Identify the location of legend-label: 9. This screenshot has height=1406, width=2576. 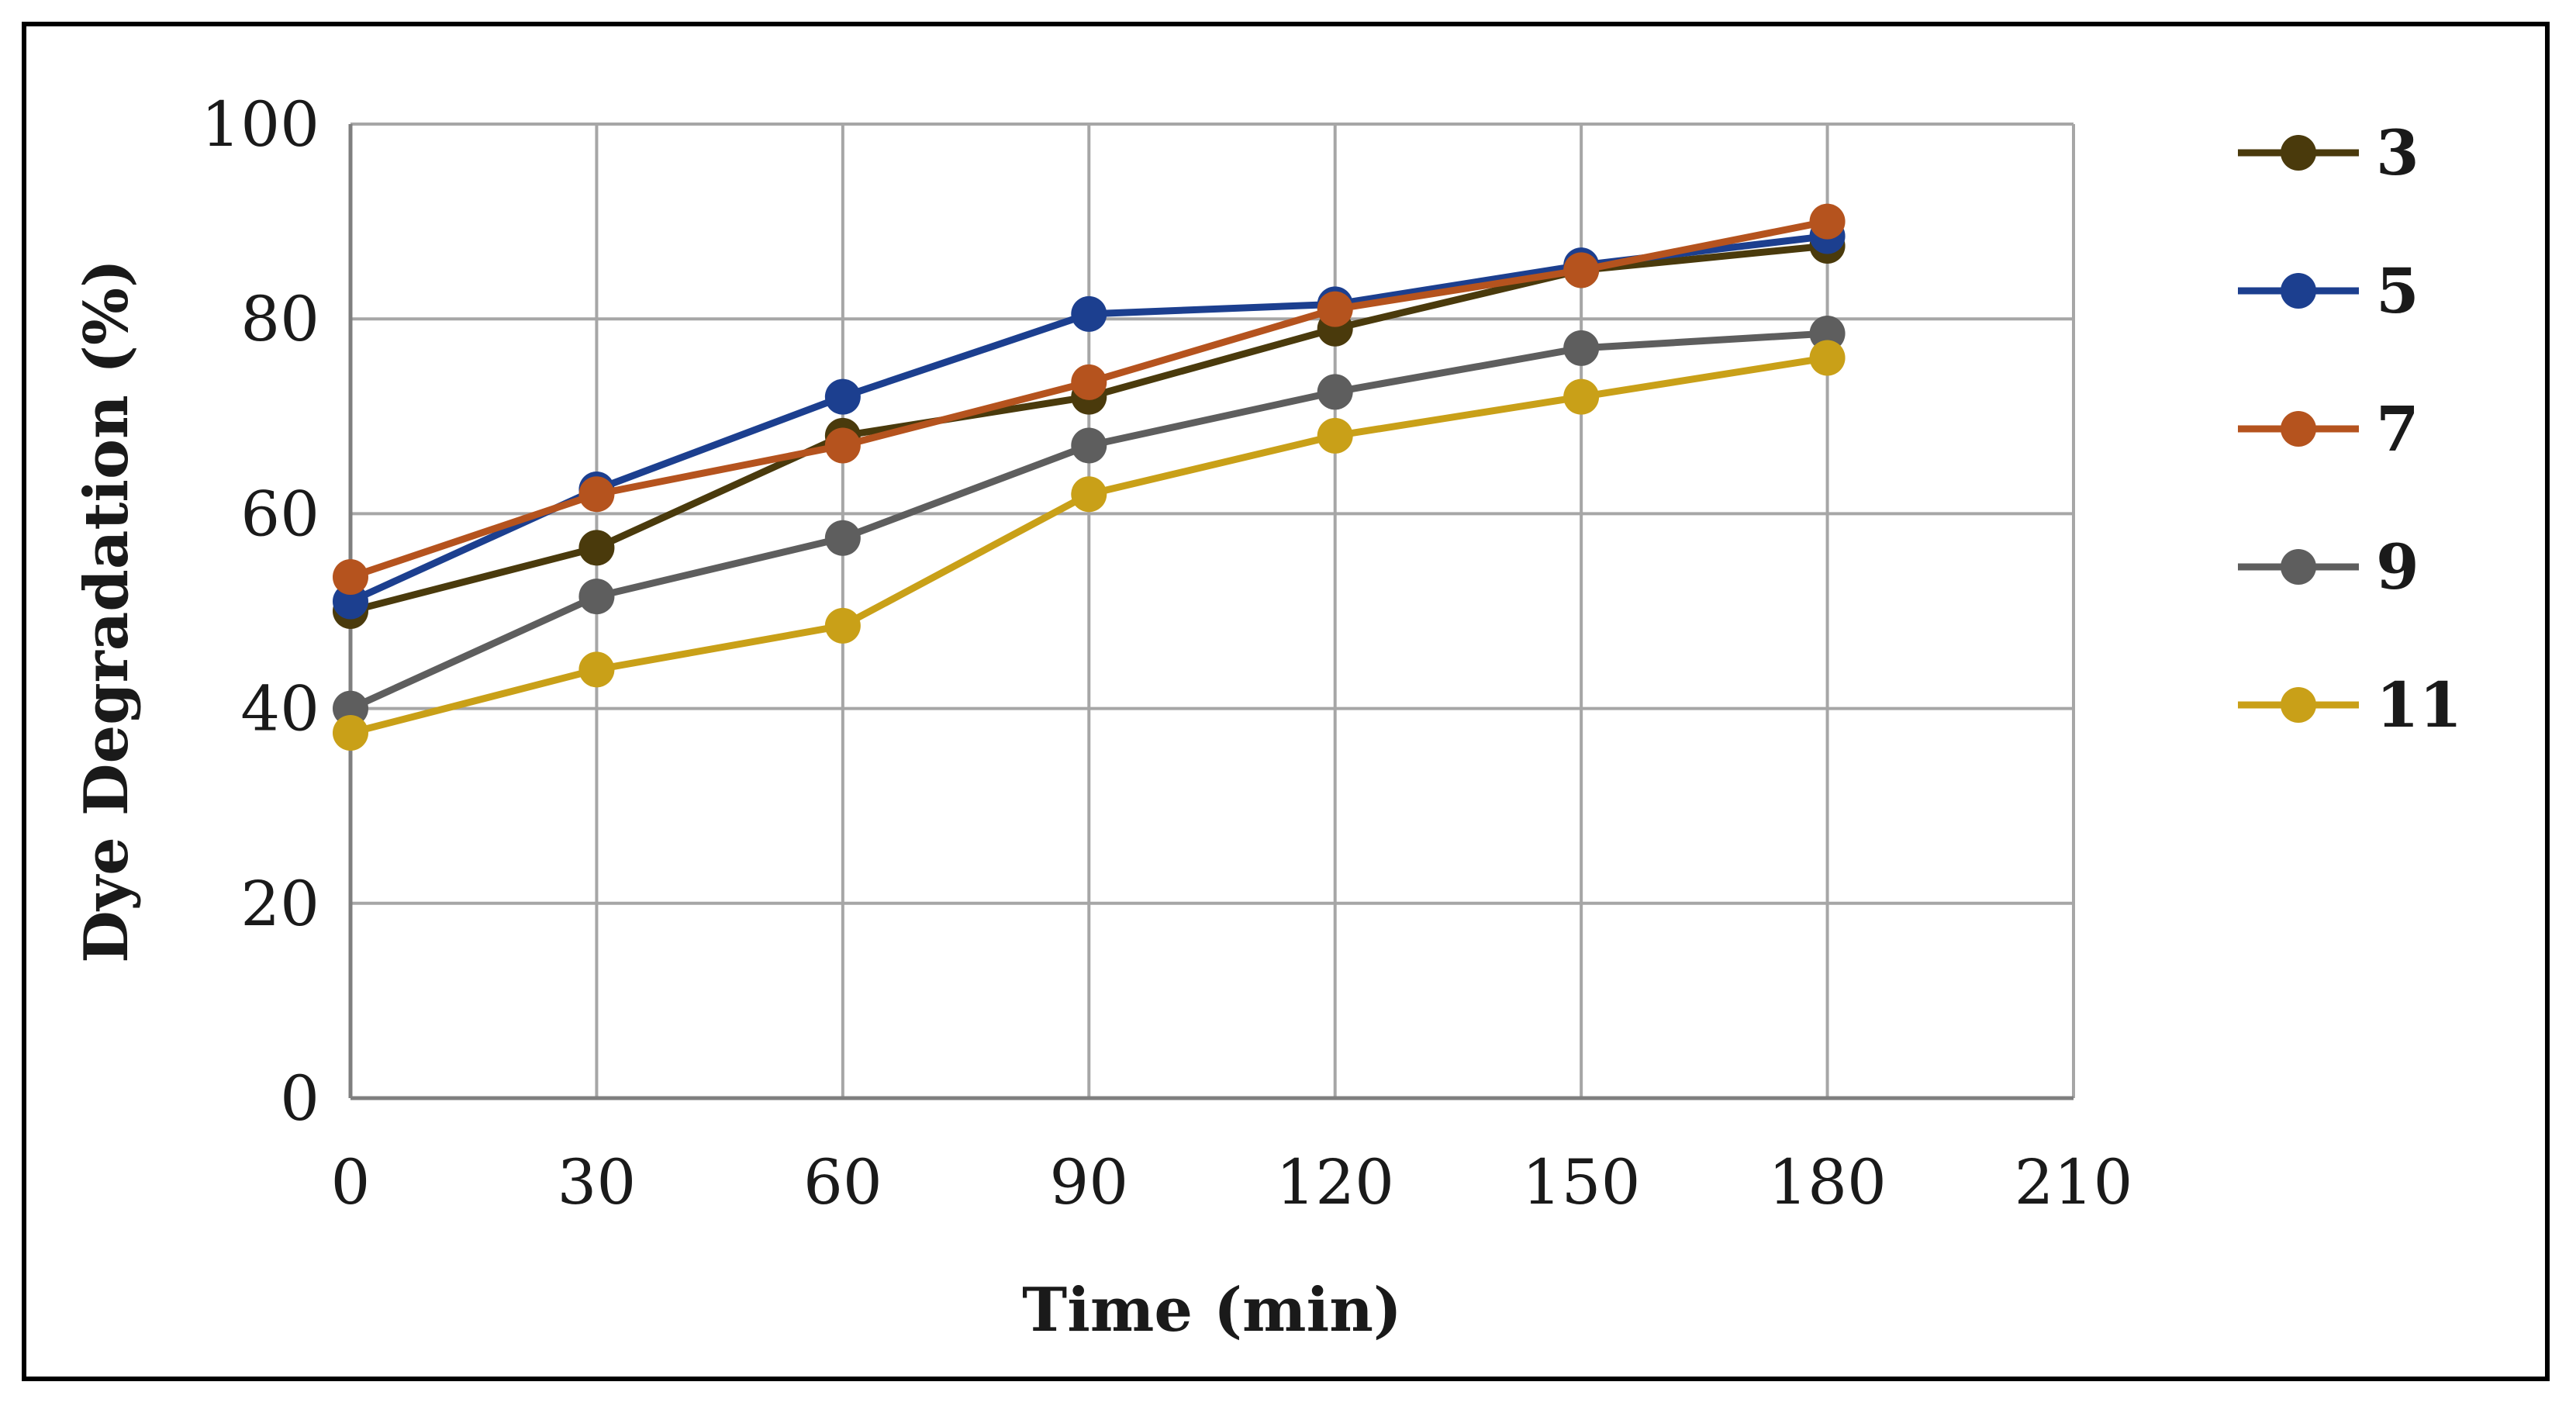
(2398, 566).